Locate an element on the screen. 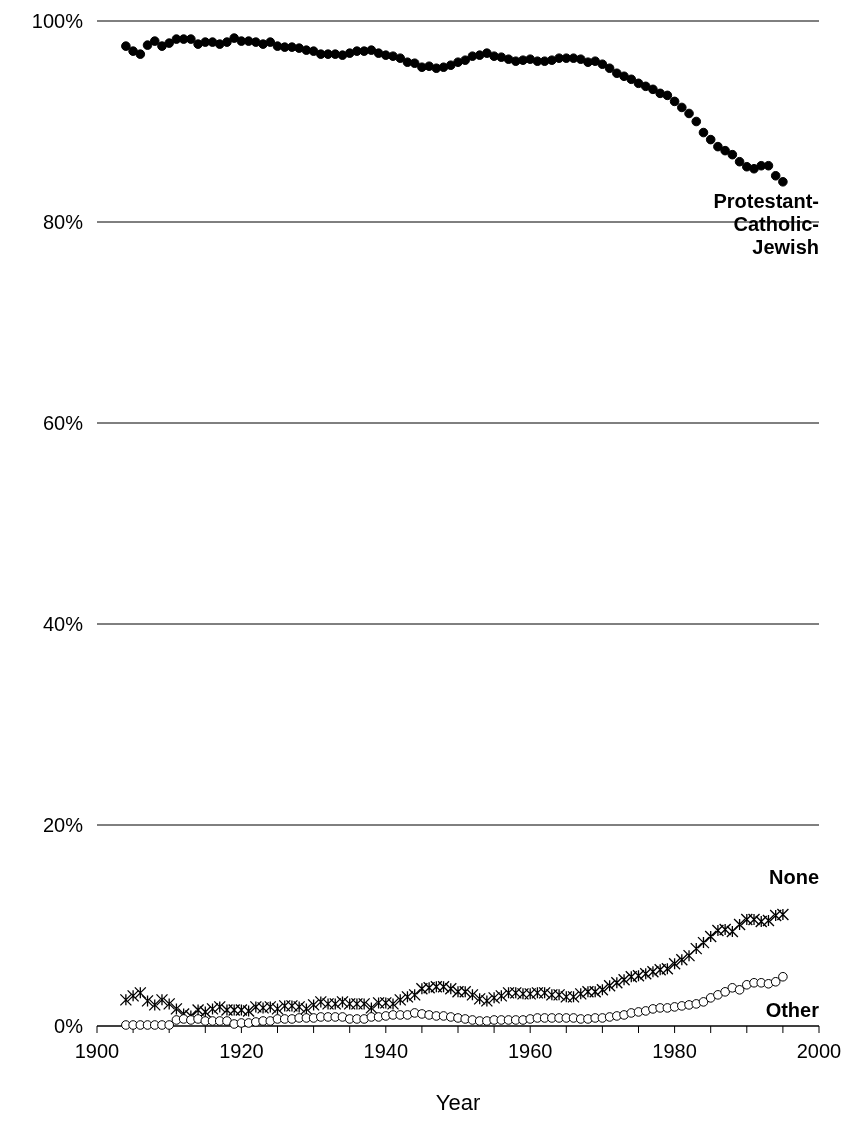 Image resolution: width=852 pixels, height=1132 pixels. x-tick-label: 2000 is located at coordinates (819, 1051).